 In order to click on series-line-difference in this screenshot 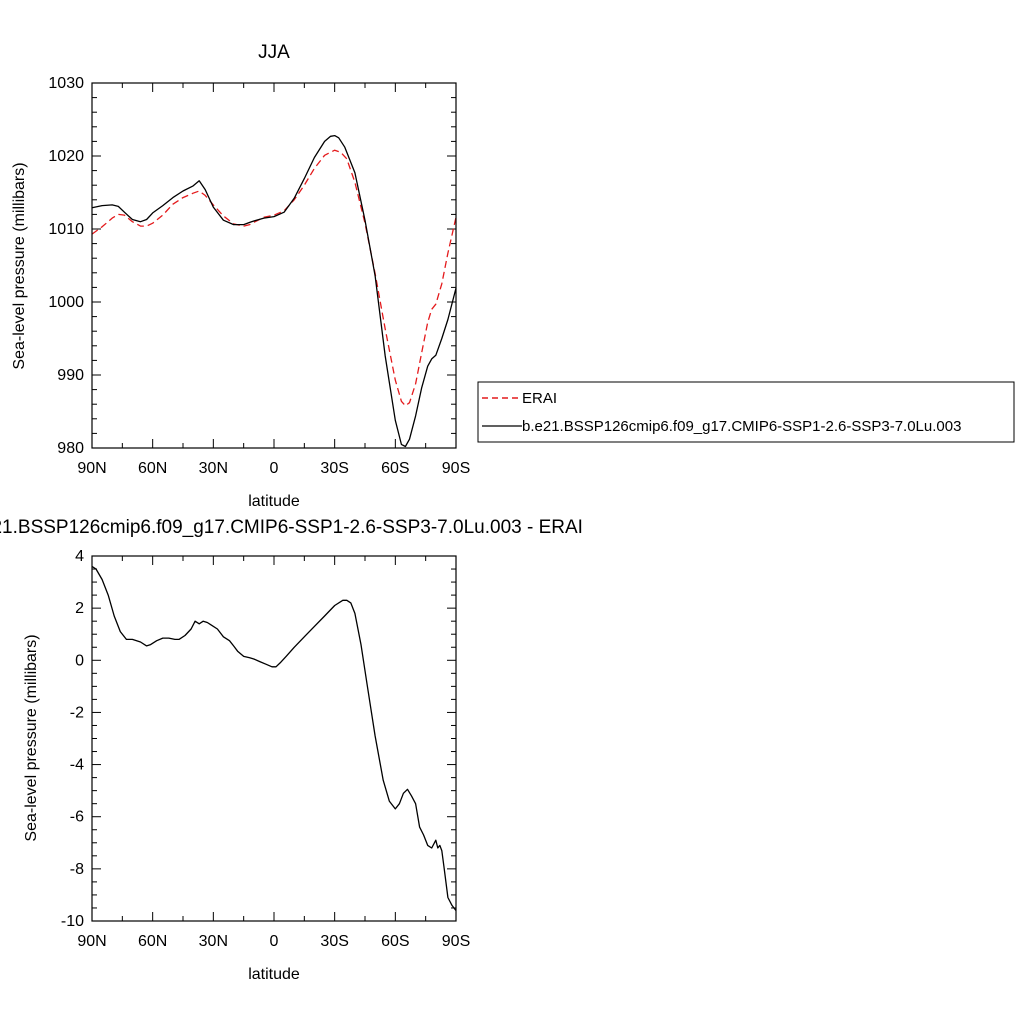, I will do `click(274, 738)`.